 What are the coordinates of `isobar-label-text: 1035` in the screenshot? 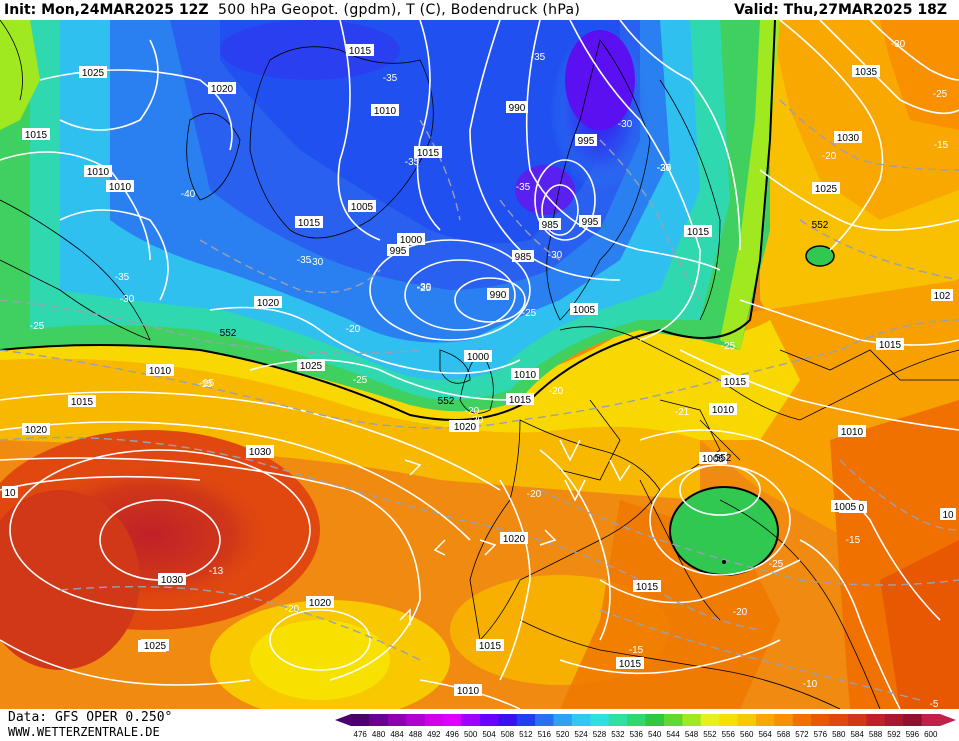 It's located at (866, 72).